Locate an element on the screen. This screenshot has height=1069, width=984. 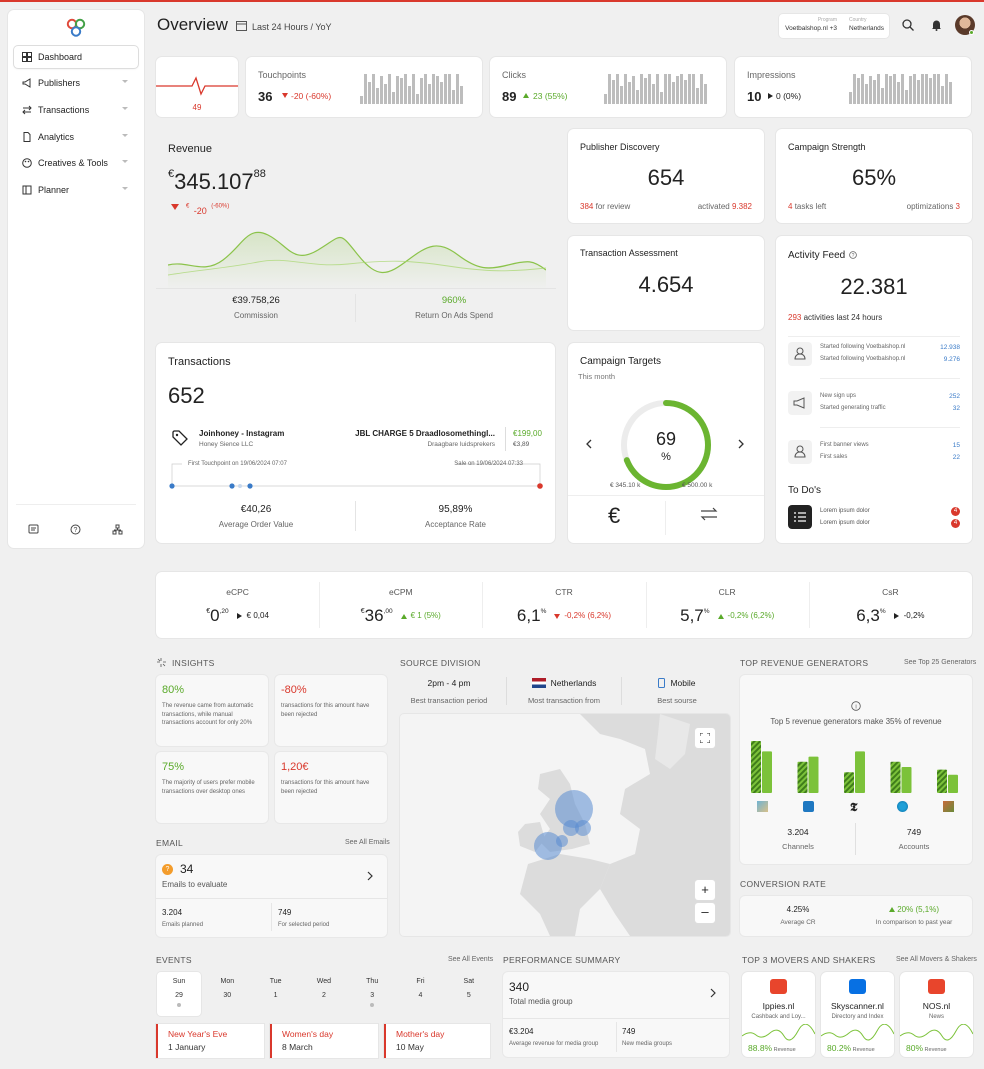
mover-card: NOS.nl News 80% Revenue is located at coordinates (936, 1014).